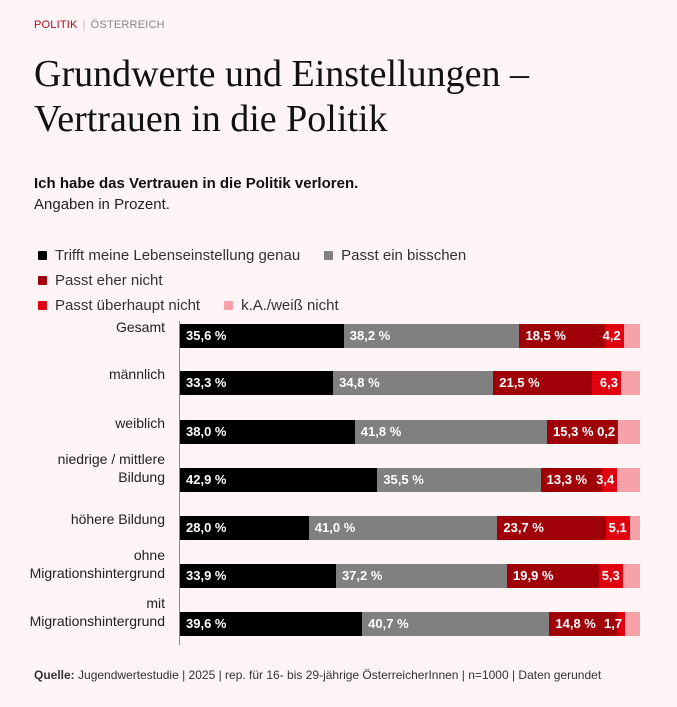 This screenshot has width=677, height=707. I want to click on data-label: 41,8 %, so click(381, 431).